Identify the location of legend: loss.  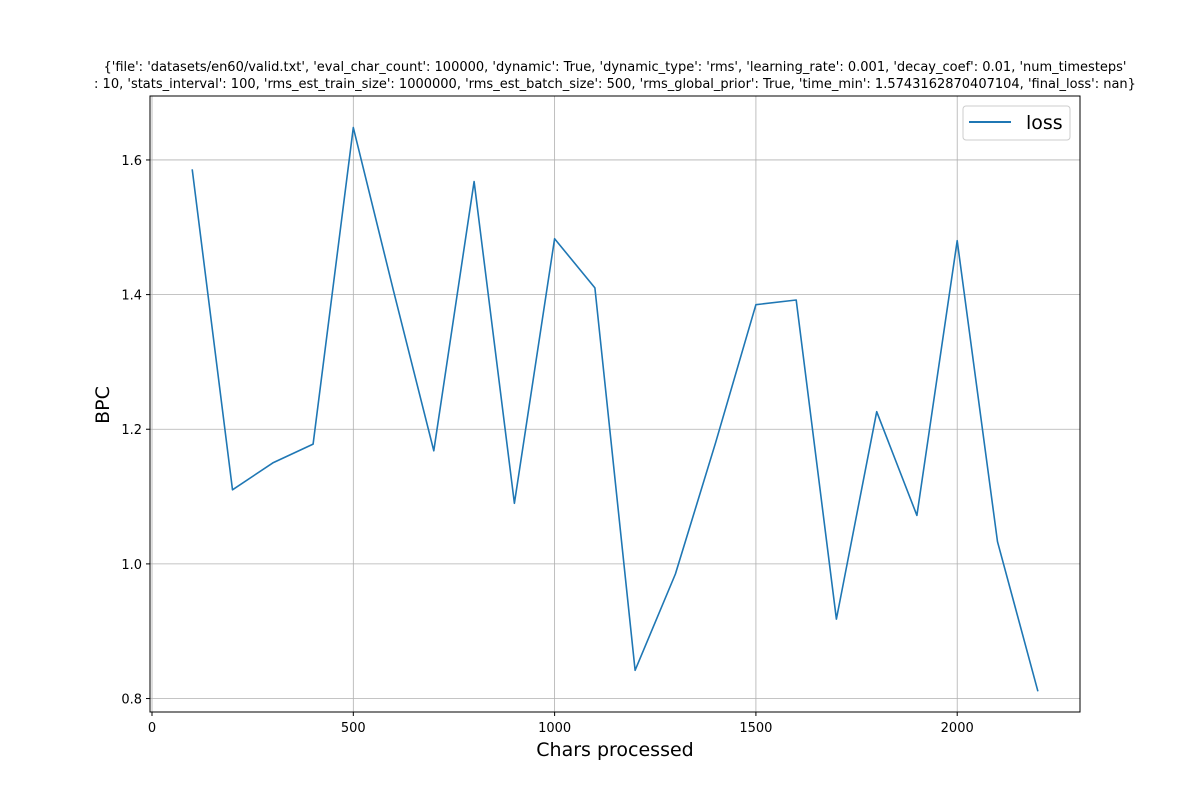
(1016, 123).